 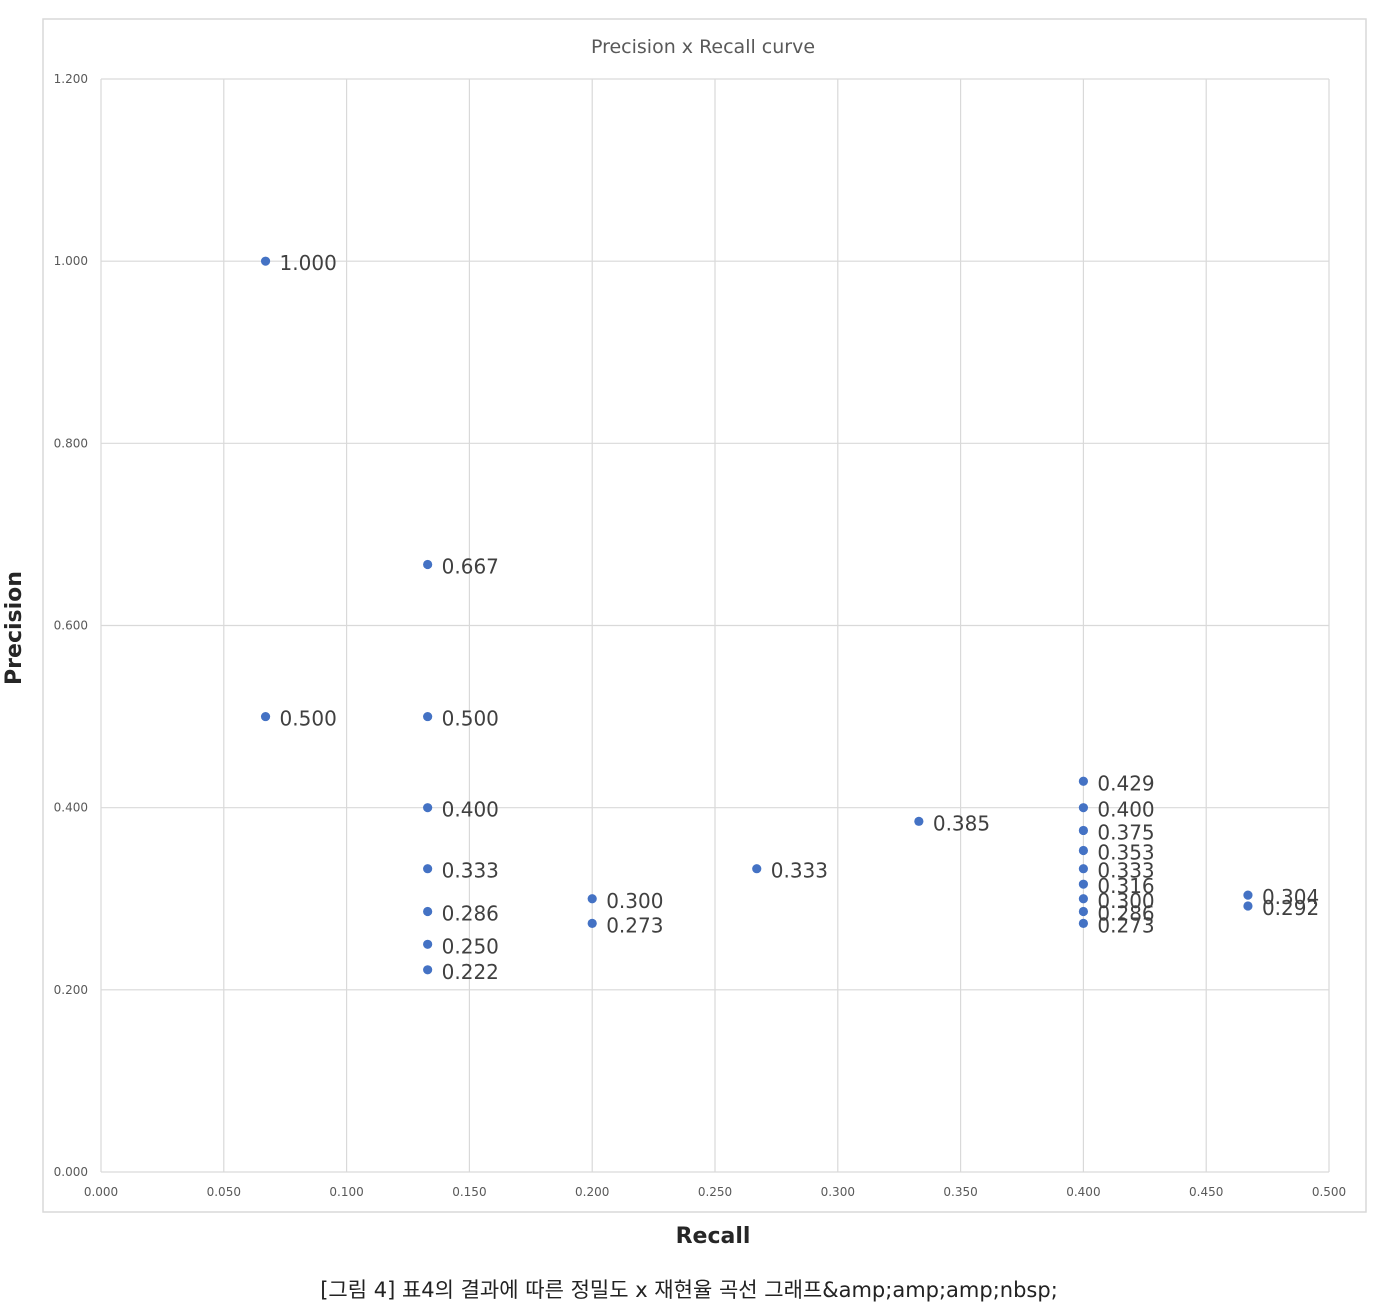 What do you see at coordinates (470, 566) in the screenshot?
I see `data-label: 0.667` at bounding box center [470, 566].